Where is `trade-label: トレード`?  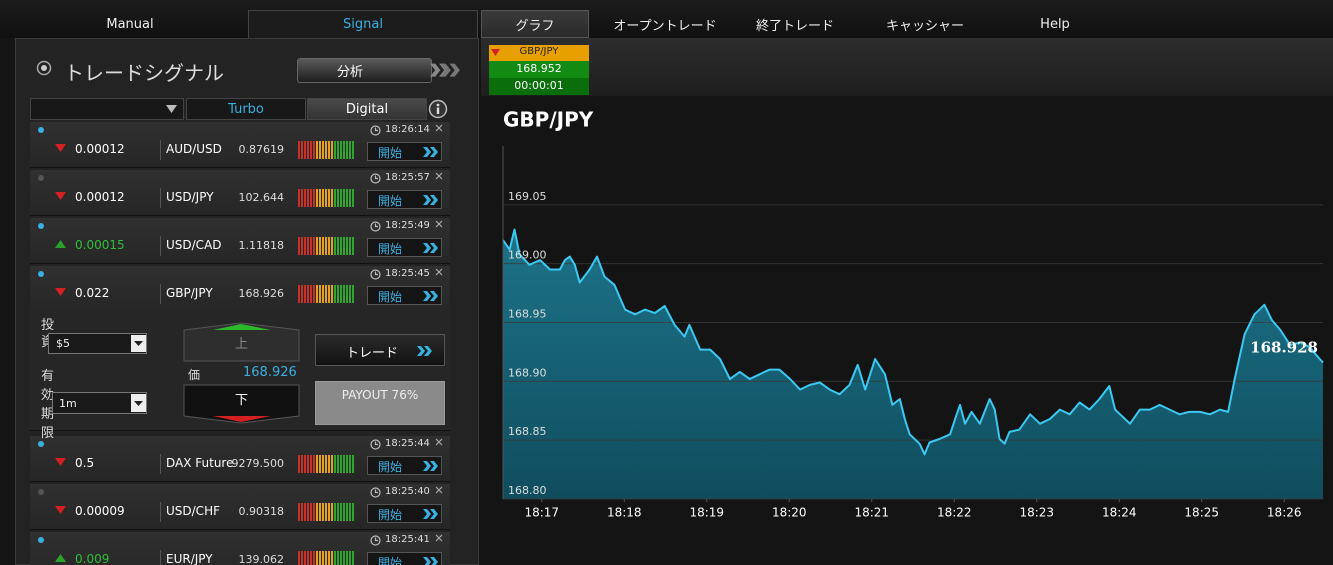 trade-label: トレード is located at coordinates (372, 353).